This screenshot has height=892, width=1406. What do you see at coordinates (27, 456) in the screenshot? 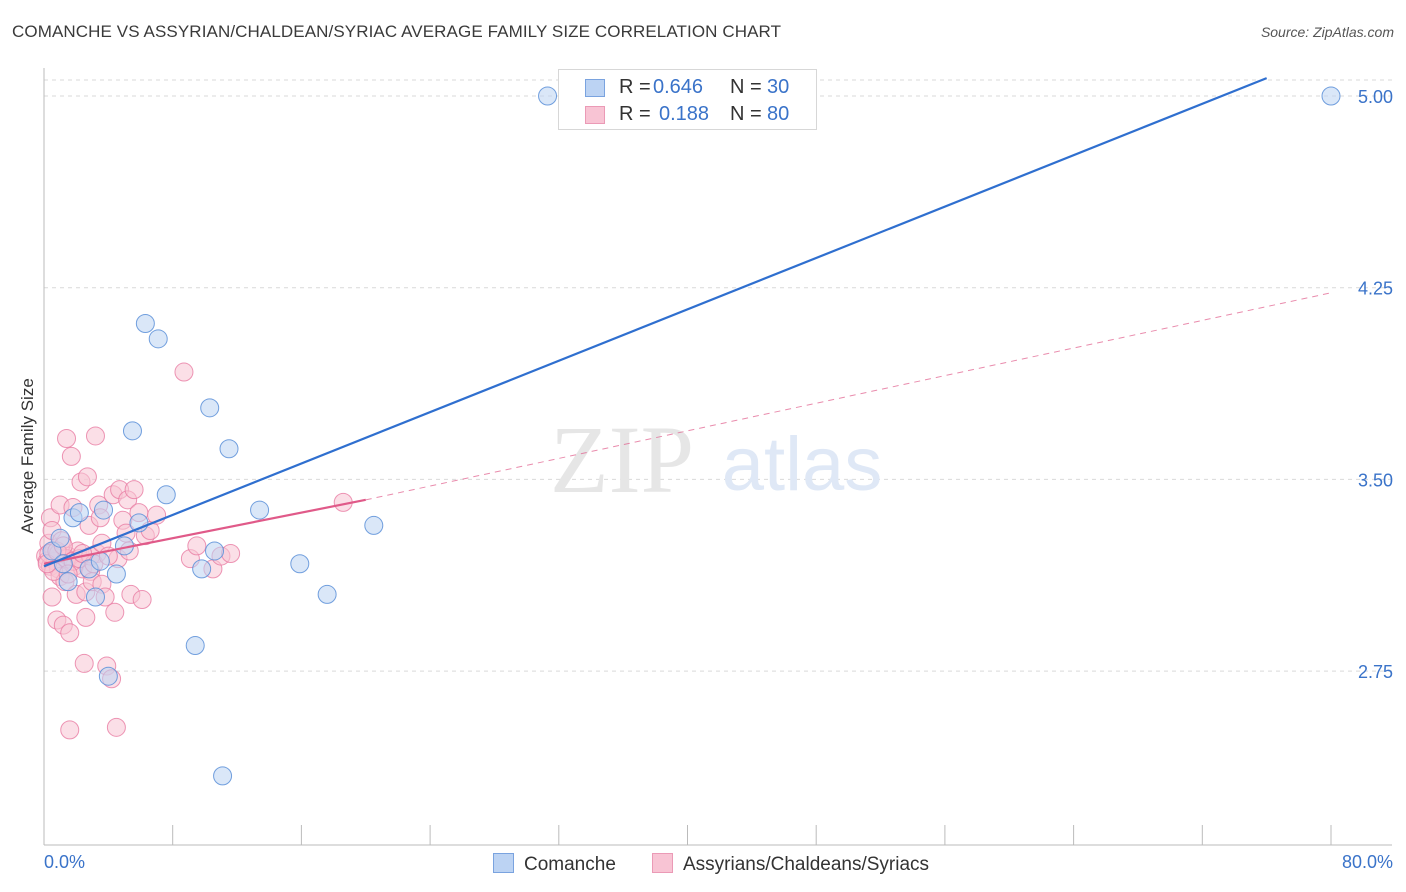
I see `y-axis-label: Average Family Size` at bounding box center [27, 456].